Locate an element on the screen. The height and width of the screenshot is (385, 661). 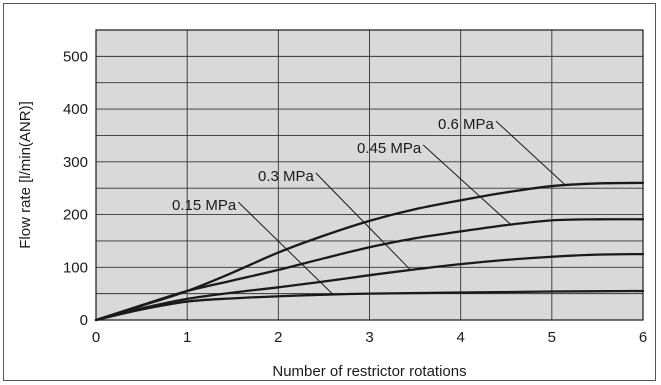
y-tick-label: 200 is located at coordinates (75, 215).